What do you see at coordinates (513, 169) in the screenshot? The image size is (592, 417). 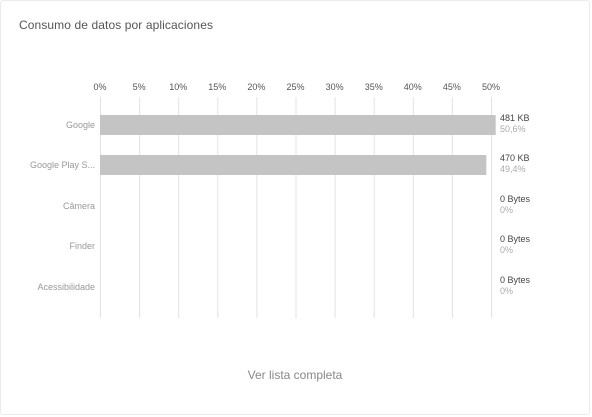 I see `percent-label: 49,4%` at bounding box center [513, 169].